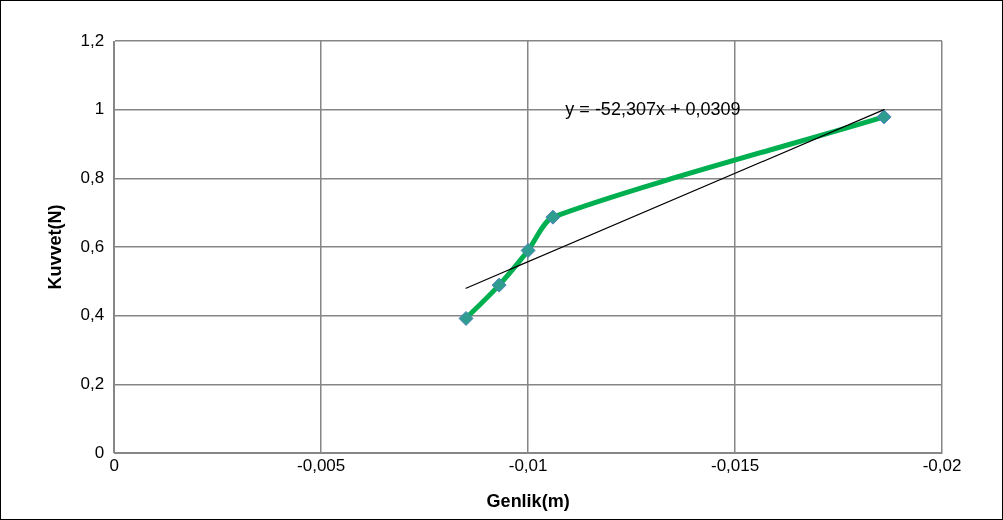 Image resolution: width=1003 pixels, height=520 pixels. Describe the element at coordinates (92, 384) in the screenshot. I see `y-tick-label: 0,2` at that location.